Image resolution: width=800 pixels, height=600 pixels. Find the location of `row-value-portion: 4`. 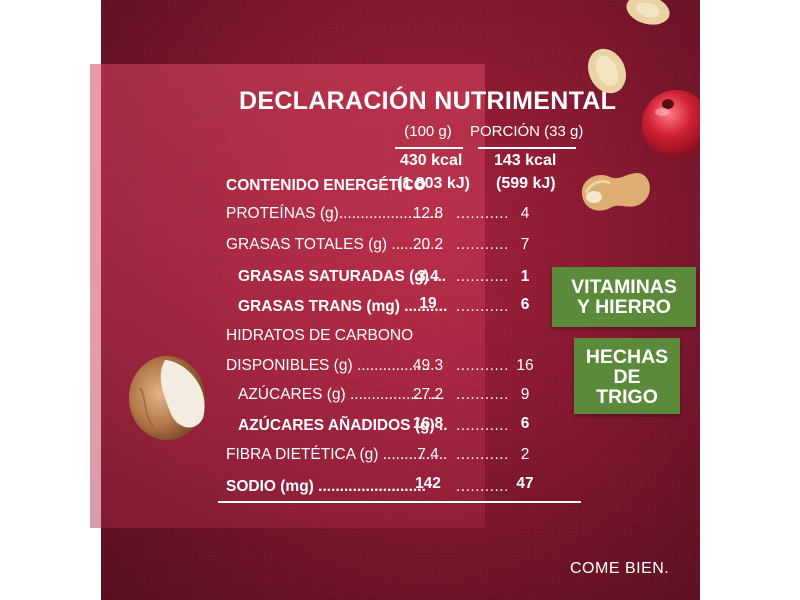

row-value-portion: 4 is located at coordinates (525, 213).